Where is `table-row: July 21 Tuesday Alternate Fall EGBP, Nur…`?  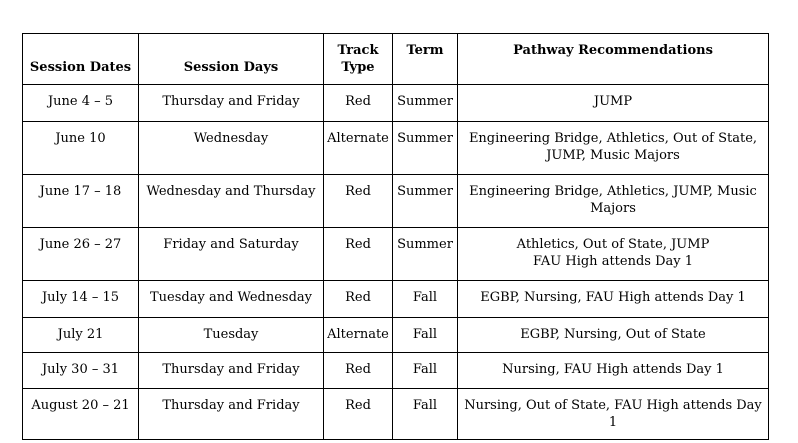 table-row: July 21 Tuesday Alternate Fall EGBP, Nur… is located at coordinates (395, 335).